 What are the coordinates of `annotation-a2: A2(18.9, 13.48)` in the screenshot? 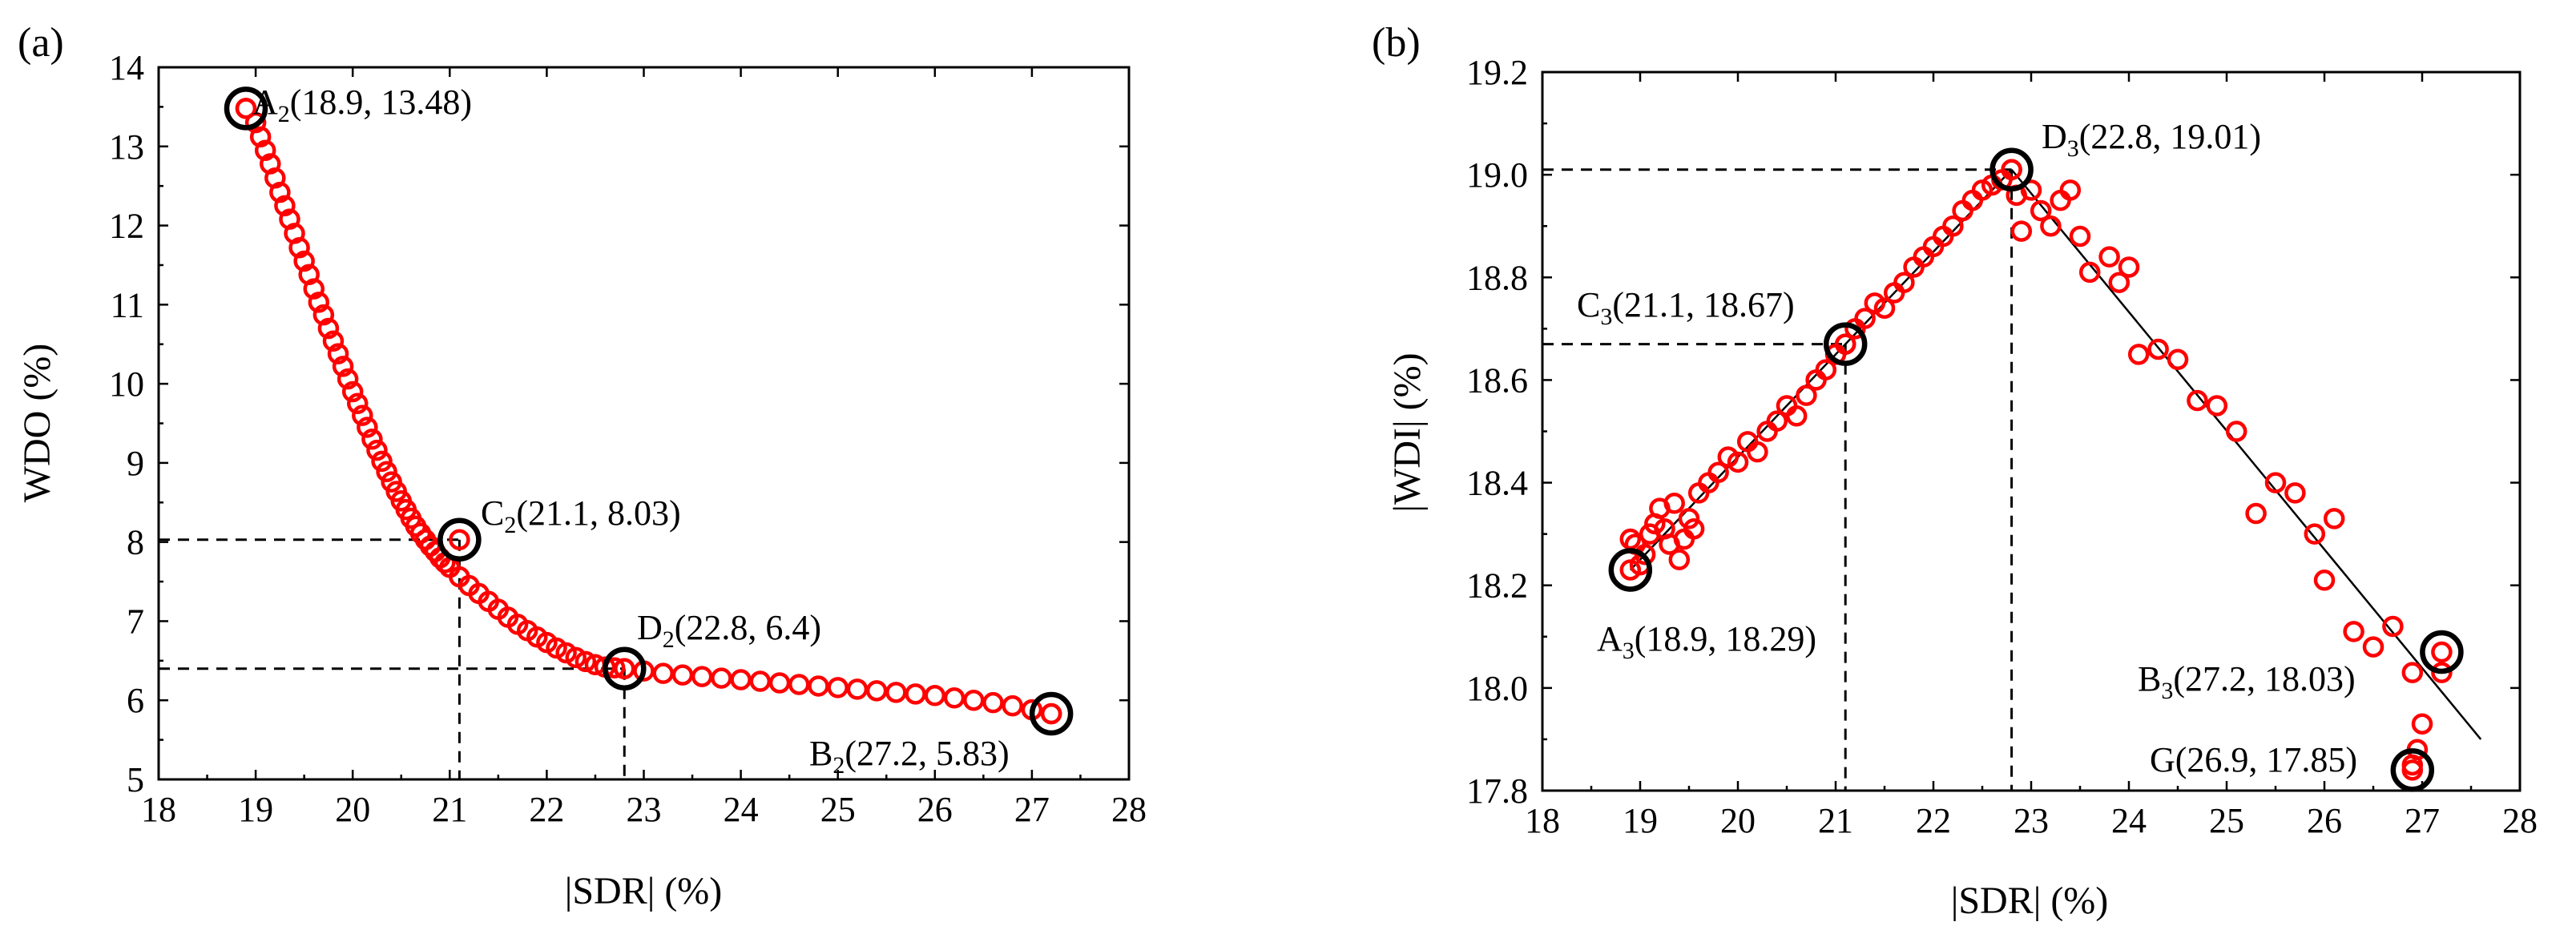 It's located at (362, 105).